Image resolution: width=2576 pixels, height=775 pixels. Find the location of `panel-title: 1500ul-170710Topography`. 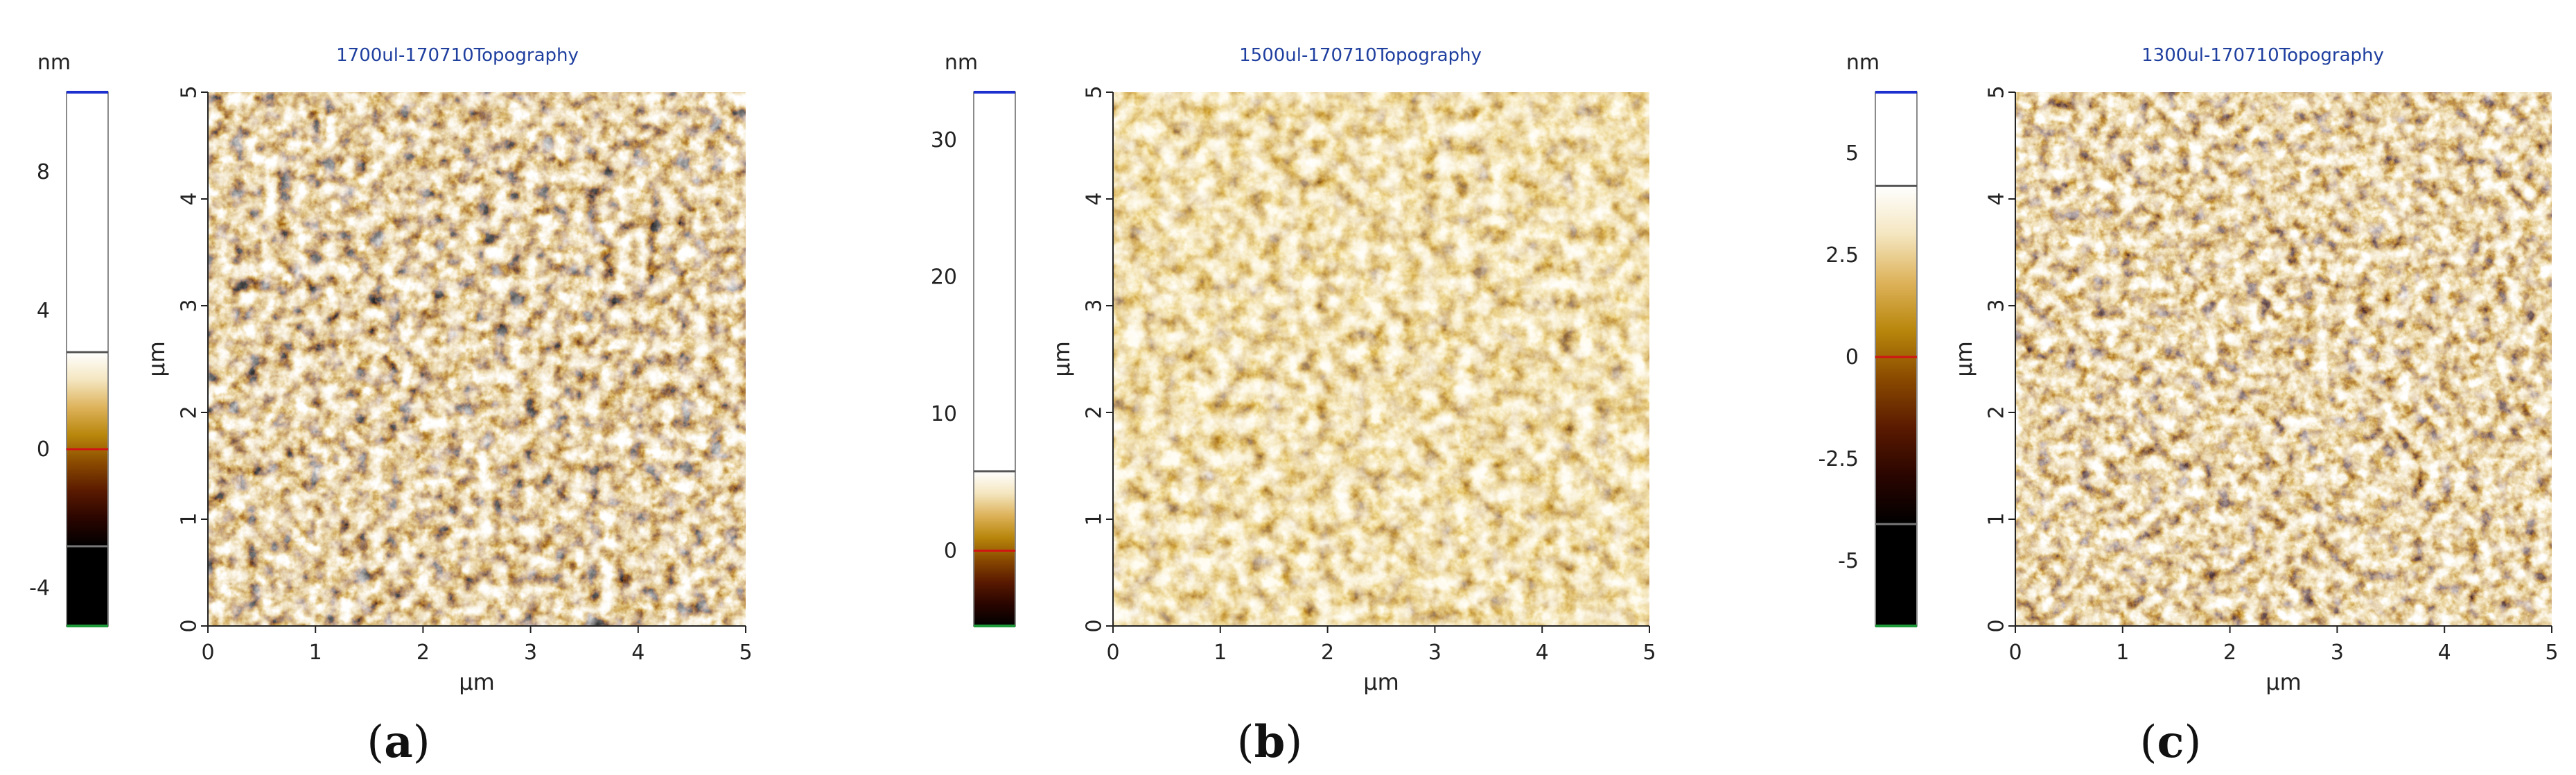

panel-title: 1500ul-170710Topography is located at coordinates (1360, 55).